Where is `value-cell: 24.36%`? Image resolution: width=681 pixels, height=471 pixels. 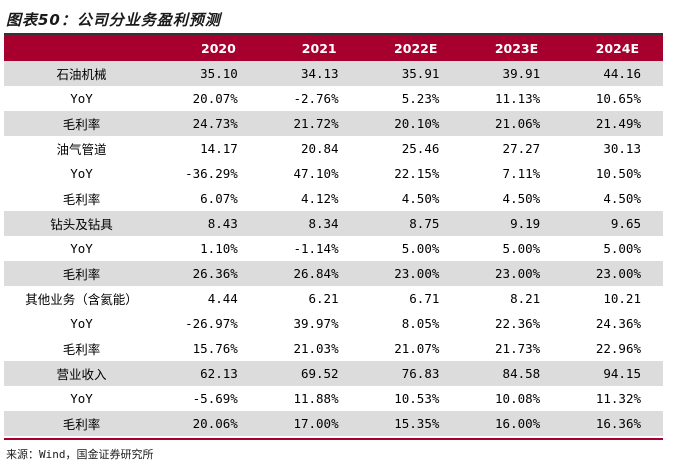 value-cell: 24.36% is located at coordinates (618, 323).